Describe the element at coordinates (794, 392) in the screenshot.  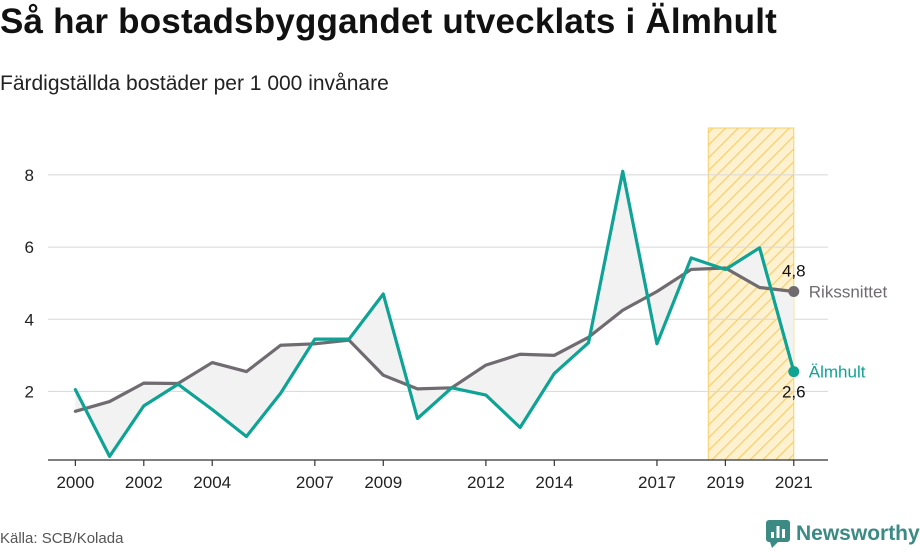
I see `series-value-label: 2,6` at that location.